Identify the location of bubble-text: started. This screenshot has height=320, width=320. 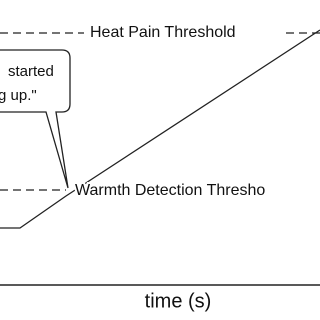
(31, 71).